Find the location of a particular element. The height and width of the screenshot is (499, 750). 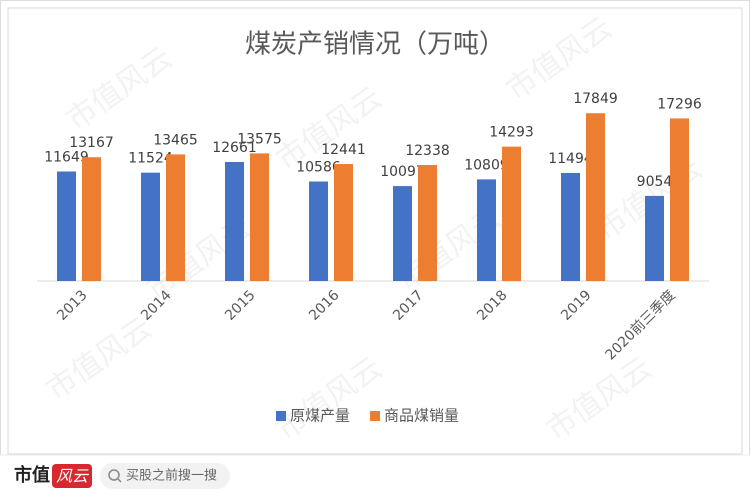

logo: 风云 is located at coordinates (73, 476).